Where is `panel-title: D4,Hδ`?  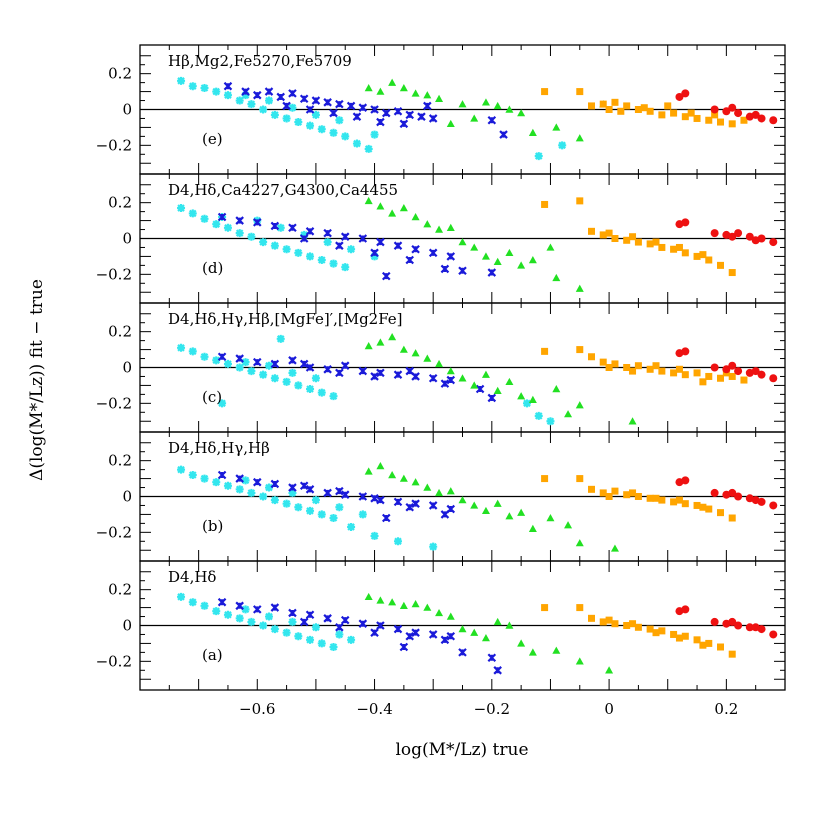
panel-title: D4,Hδ is located at coordinates (192, 577).